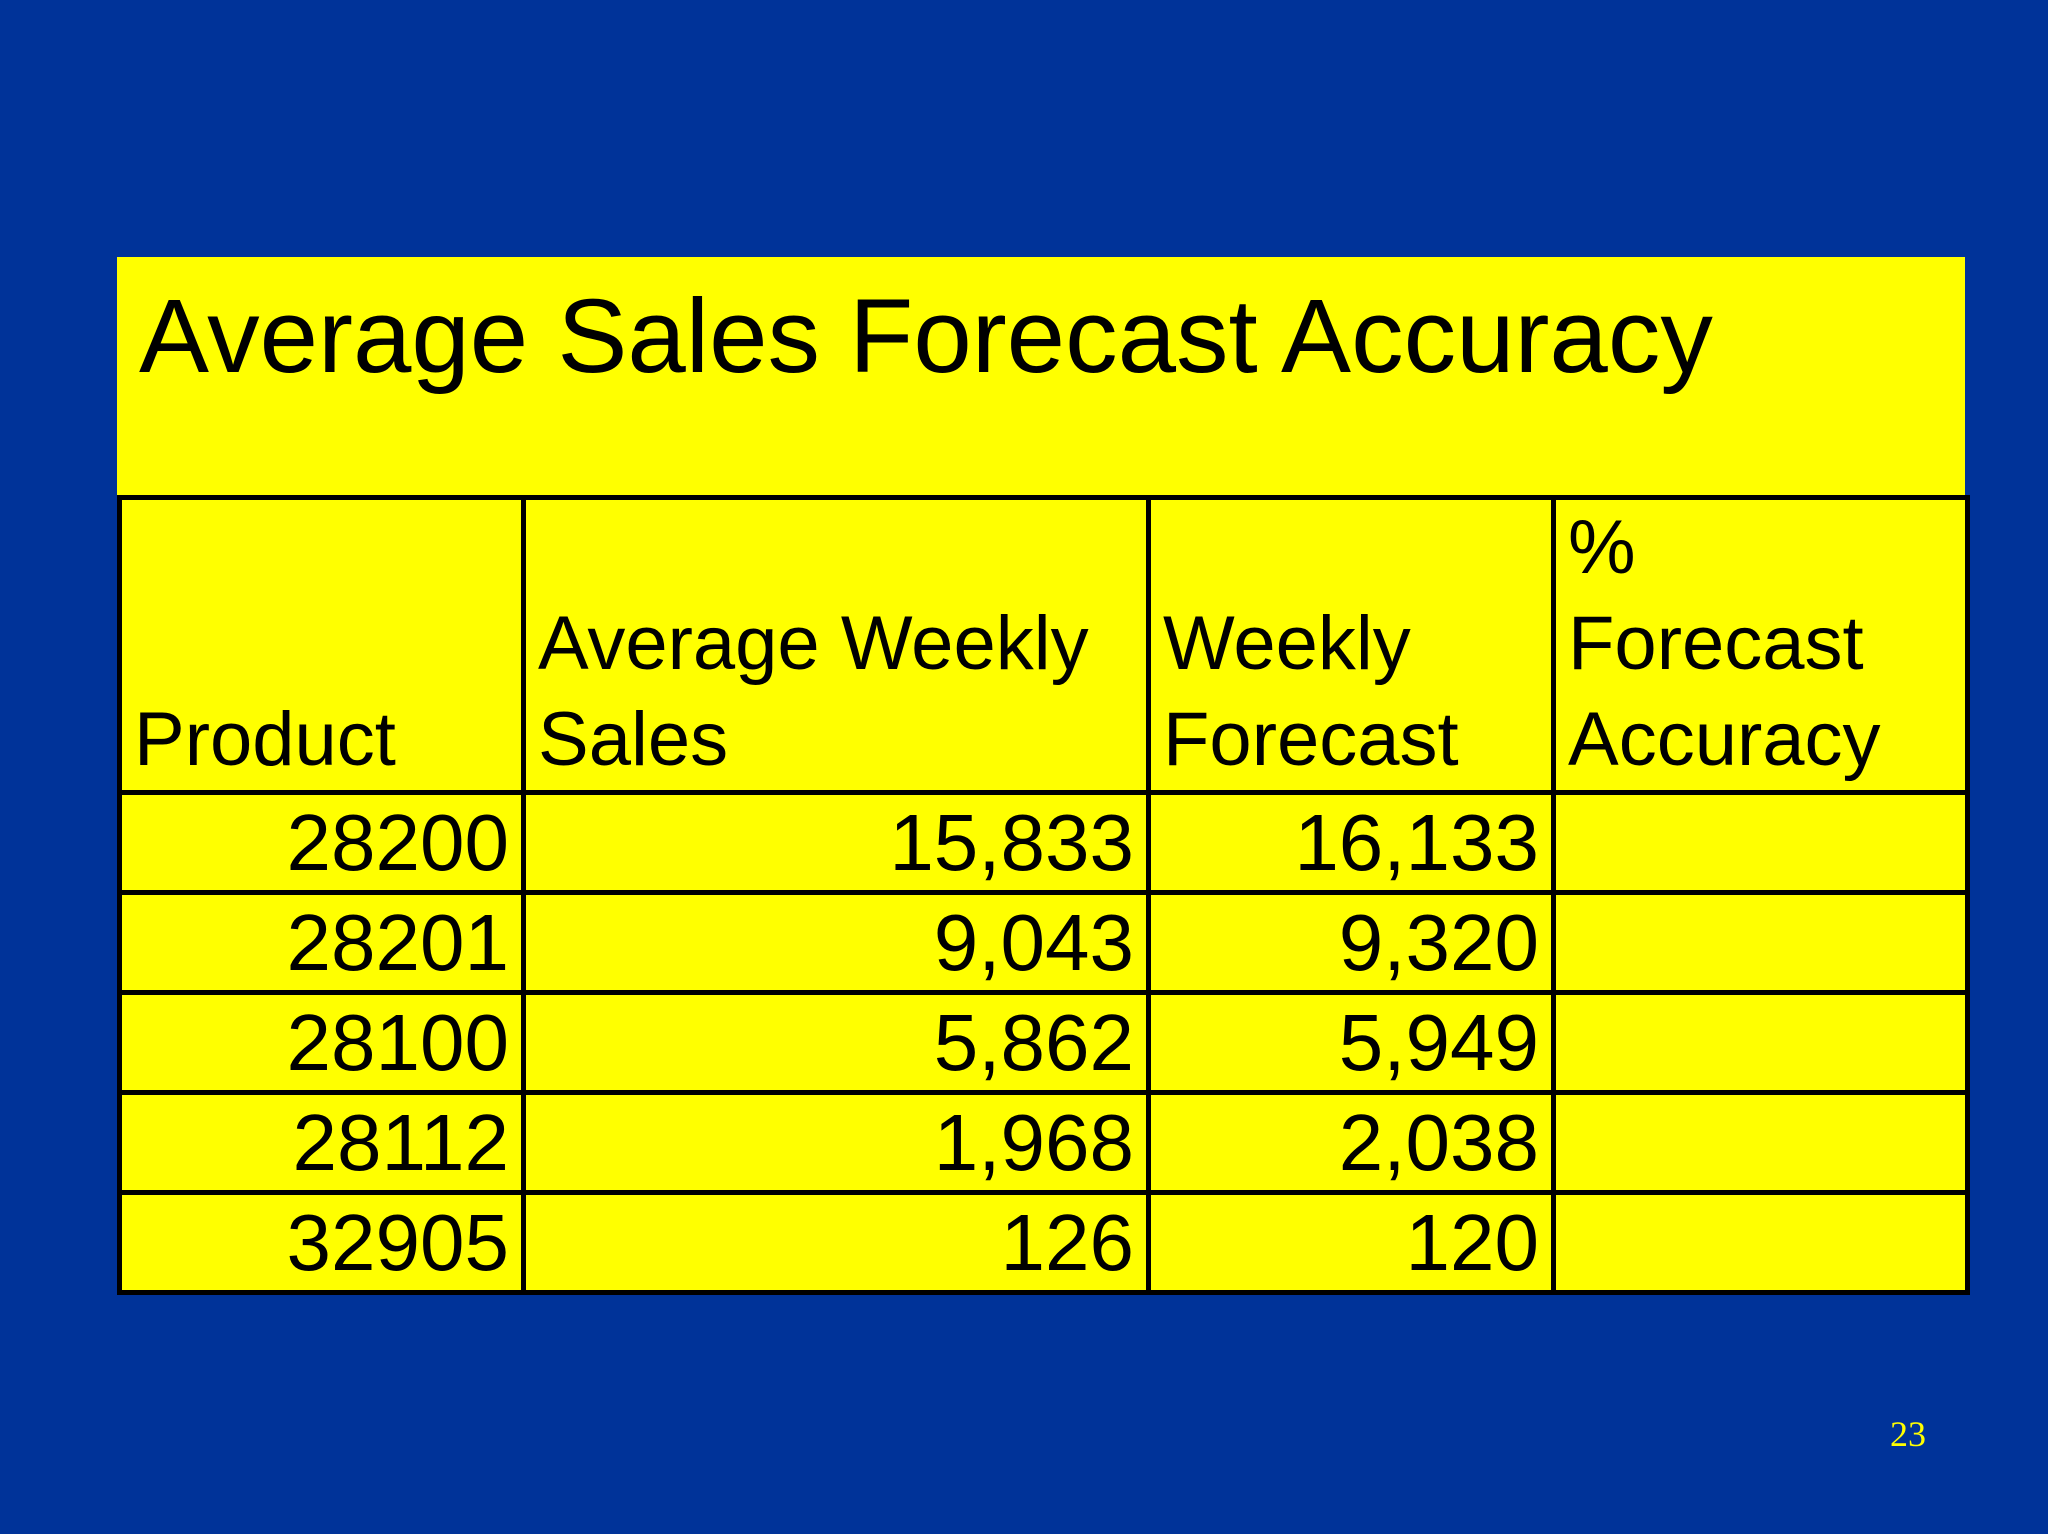 The height and width of the screenshot is (1534, 2048). What do you see at coordinates (1351, 1142) in the screenshot?
I see `cell-weekly-forecast: 2,038` at bounding box center [1351, 1142].